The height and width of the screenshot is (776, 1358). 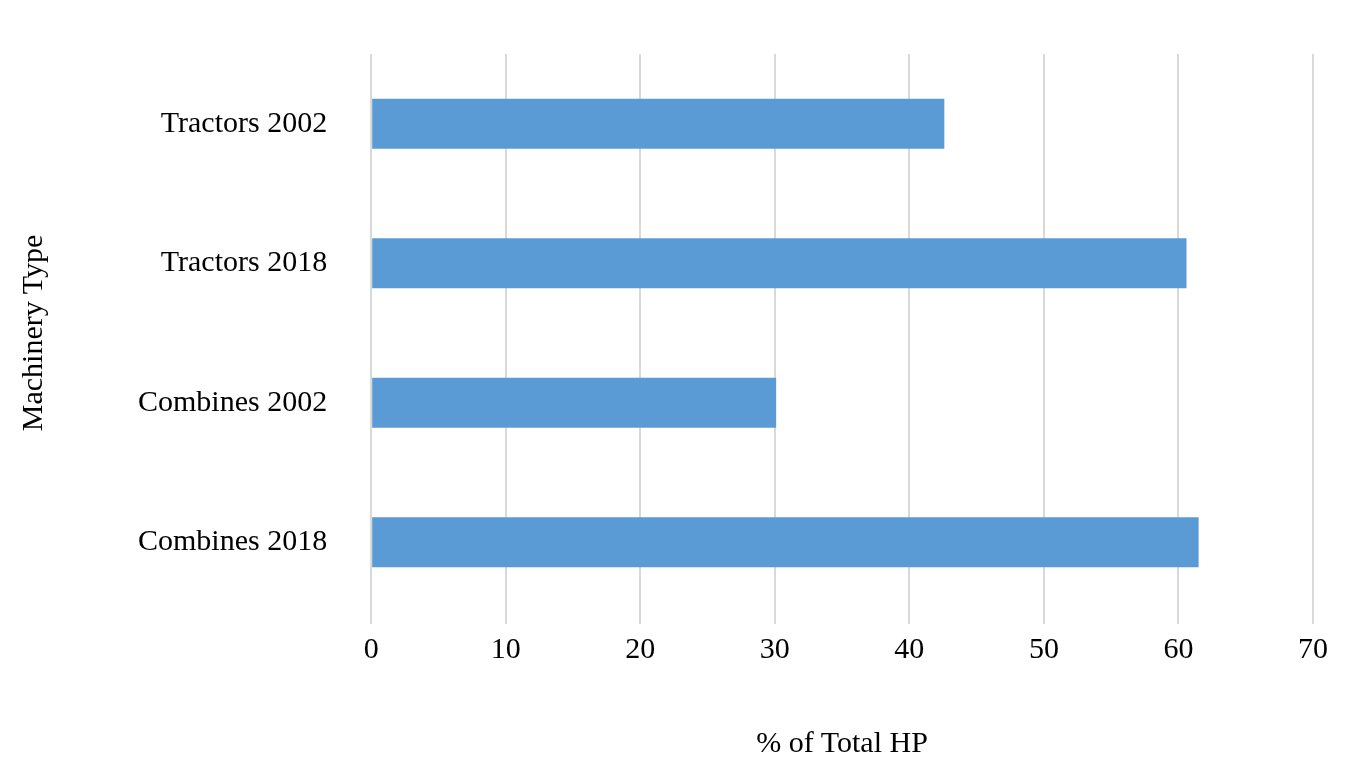 I want to click on y-tick-label: Combines 2018, so click(x=233, y=540).